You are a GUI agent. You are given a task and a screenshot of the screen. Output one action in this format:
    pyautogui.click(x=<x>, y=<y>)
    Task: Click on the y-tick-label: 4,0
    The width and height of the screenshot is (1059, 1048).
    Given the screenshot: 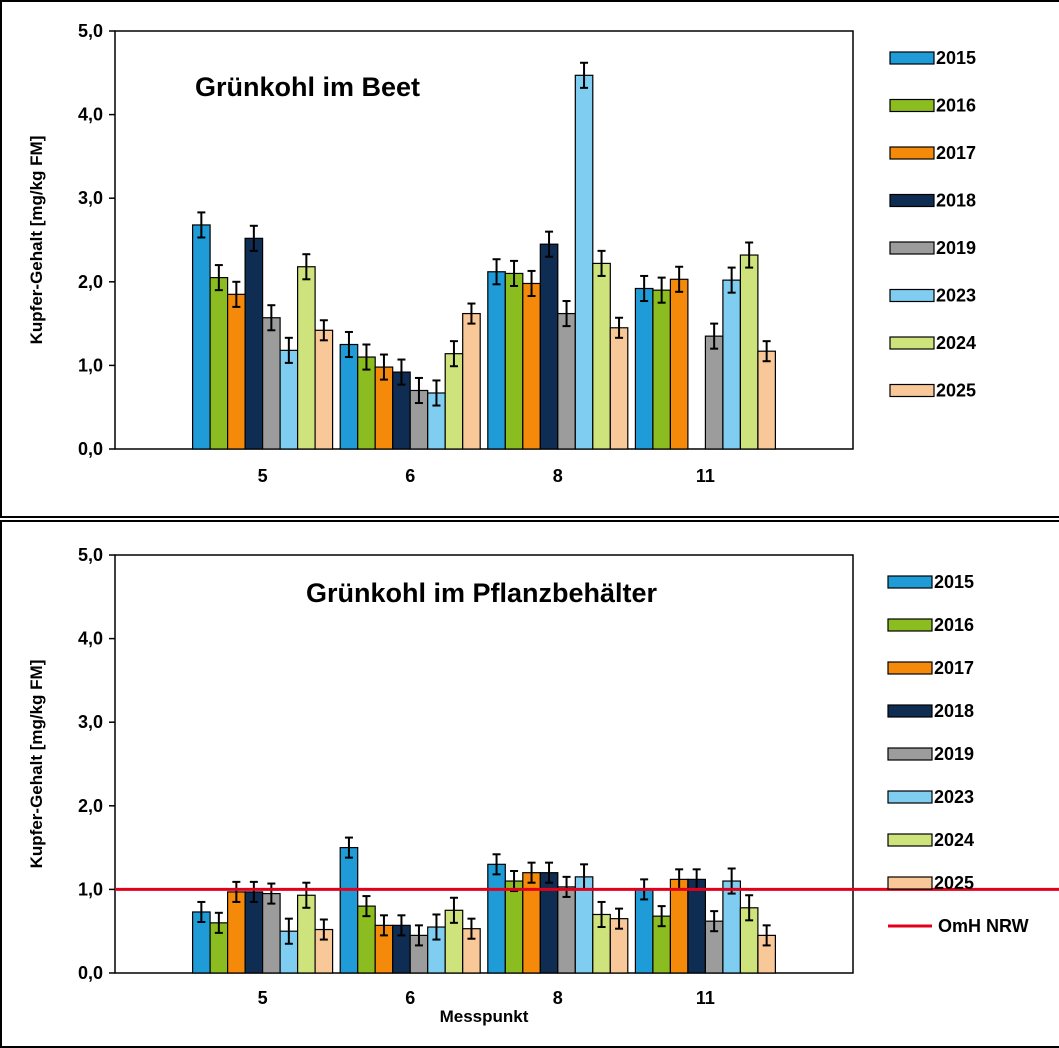 What is the action you would take?
    pyautogui.click(x=90, y=115)
    